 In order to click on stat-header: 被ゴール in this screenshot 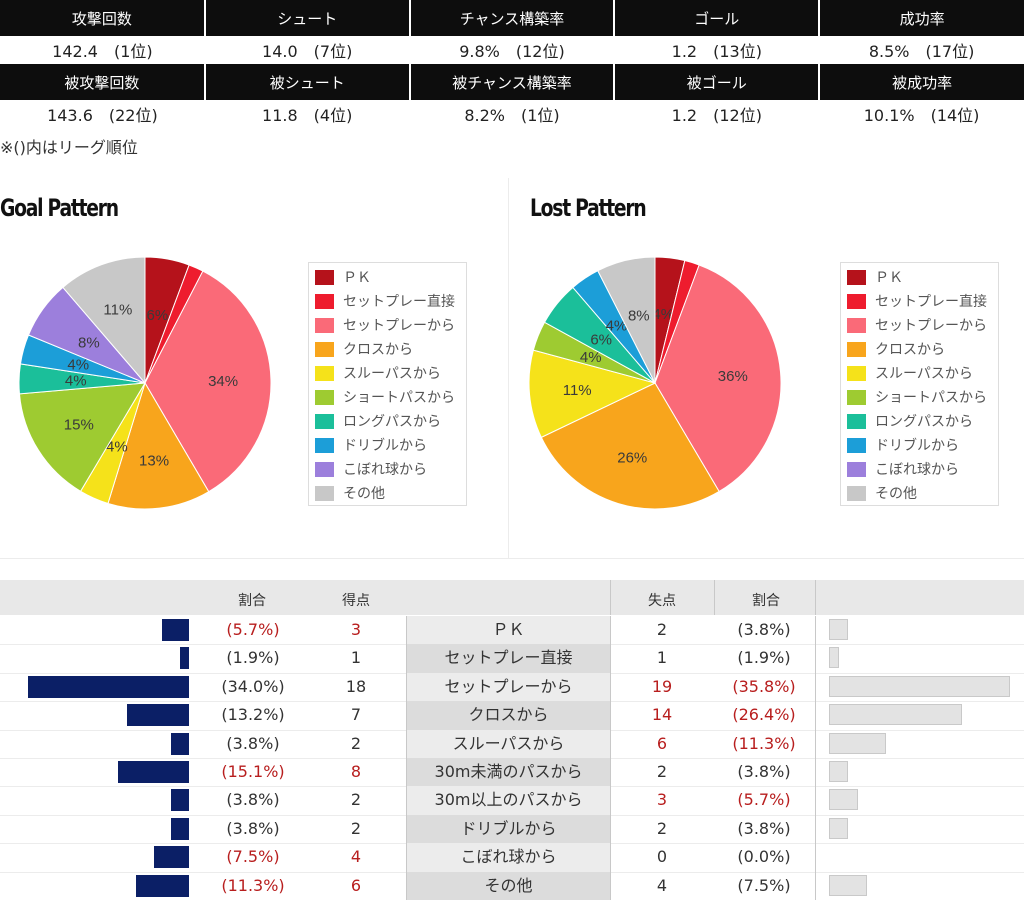, I will do `click(716, 82)`.